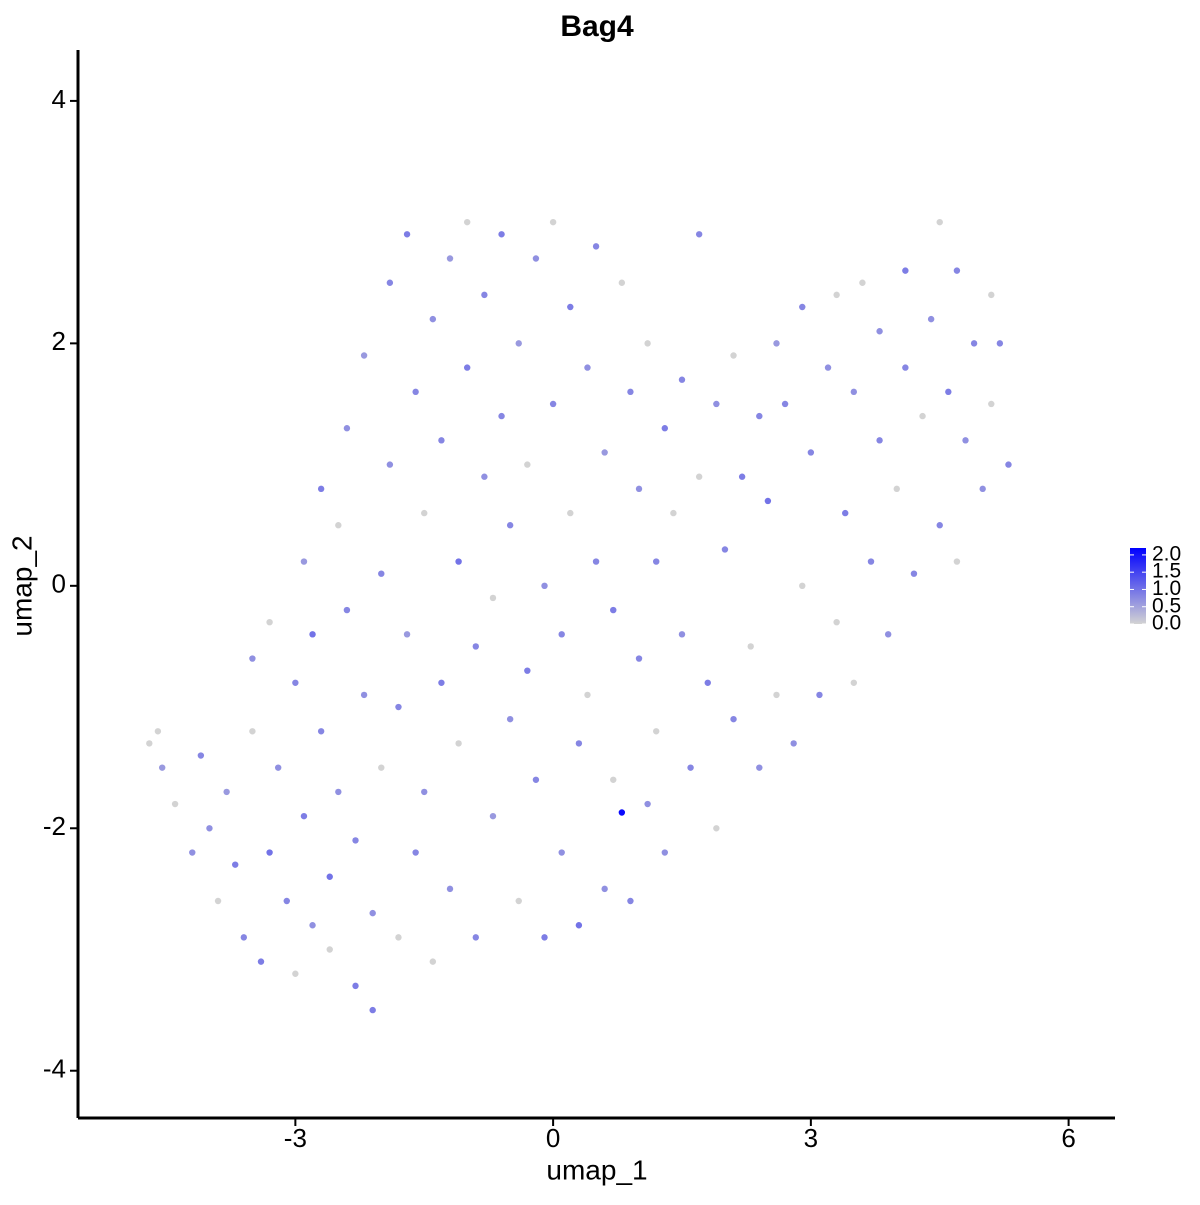 The height and width of the screenshot is (1205, 1200). What do you see at coordinates (1166, 571) in the screenshot?
I see `colorbar-tick-label: 1.5` at bounding box center [1166, 571].